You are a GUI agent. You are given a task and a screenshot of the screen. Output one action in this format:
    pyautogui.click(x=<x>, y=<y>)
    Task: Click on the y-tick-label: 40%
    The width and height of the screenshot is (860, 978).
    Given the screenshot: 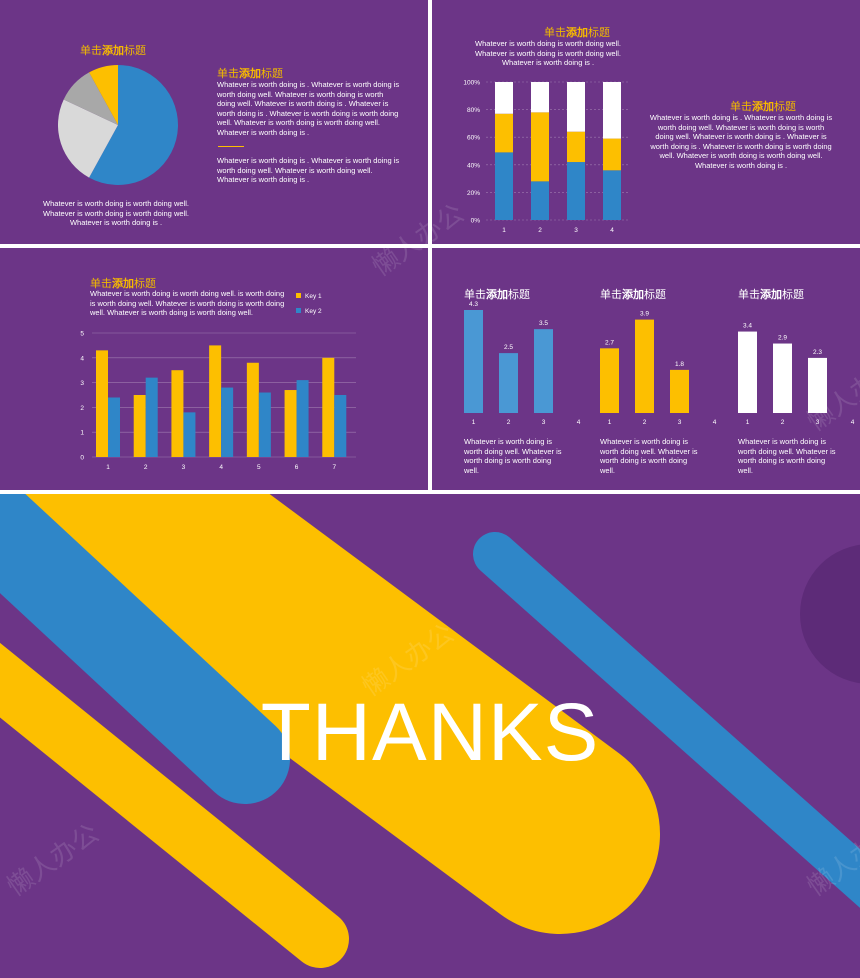 What is the action you would take?
    pyautogui.click(x=473, y=165)
    